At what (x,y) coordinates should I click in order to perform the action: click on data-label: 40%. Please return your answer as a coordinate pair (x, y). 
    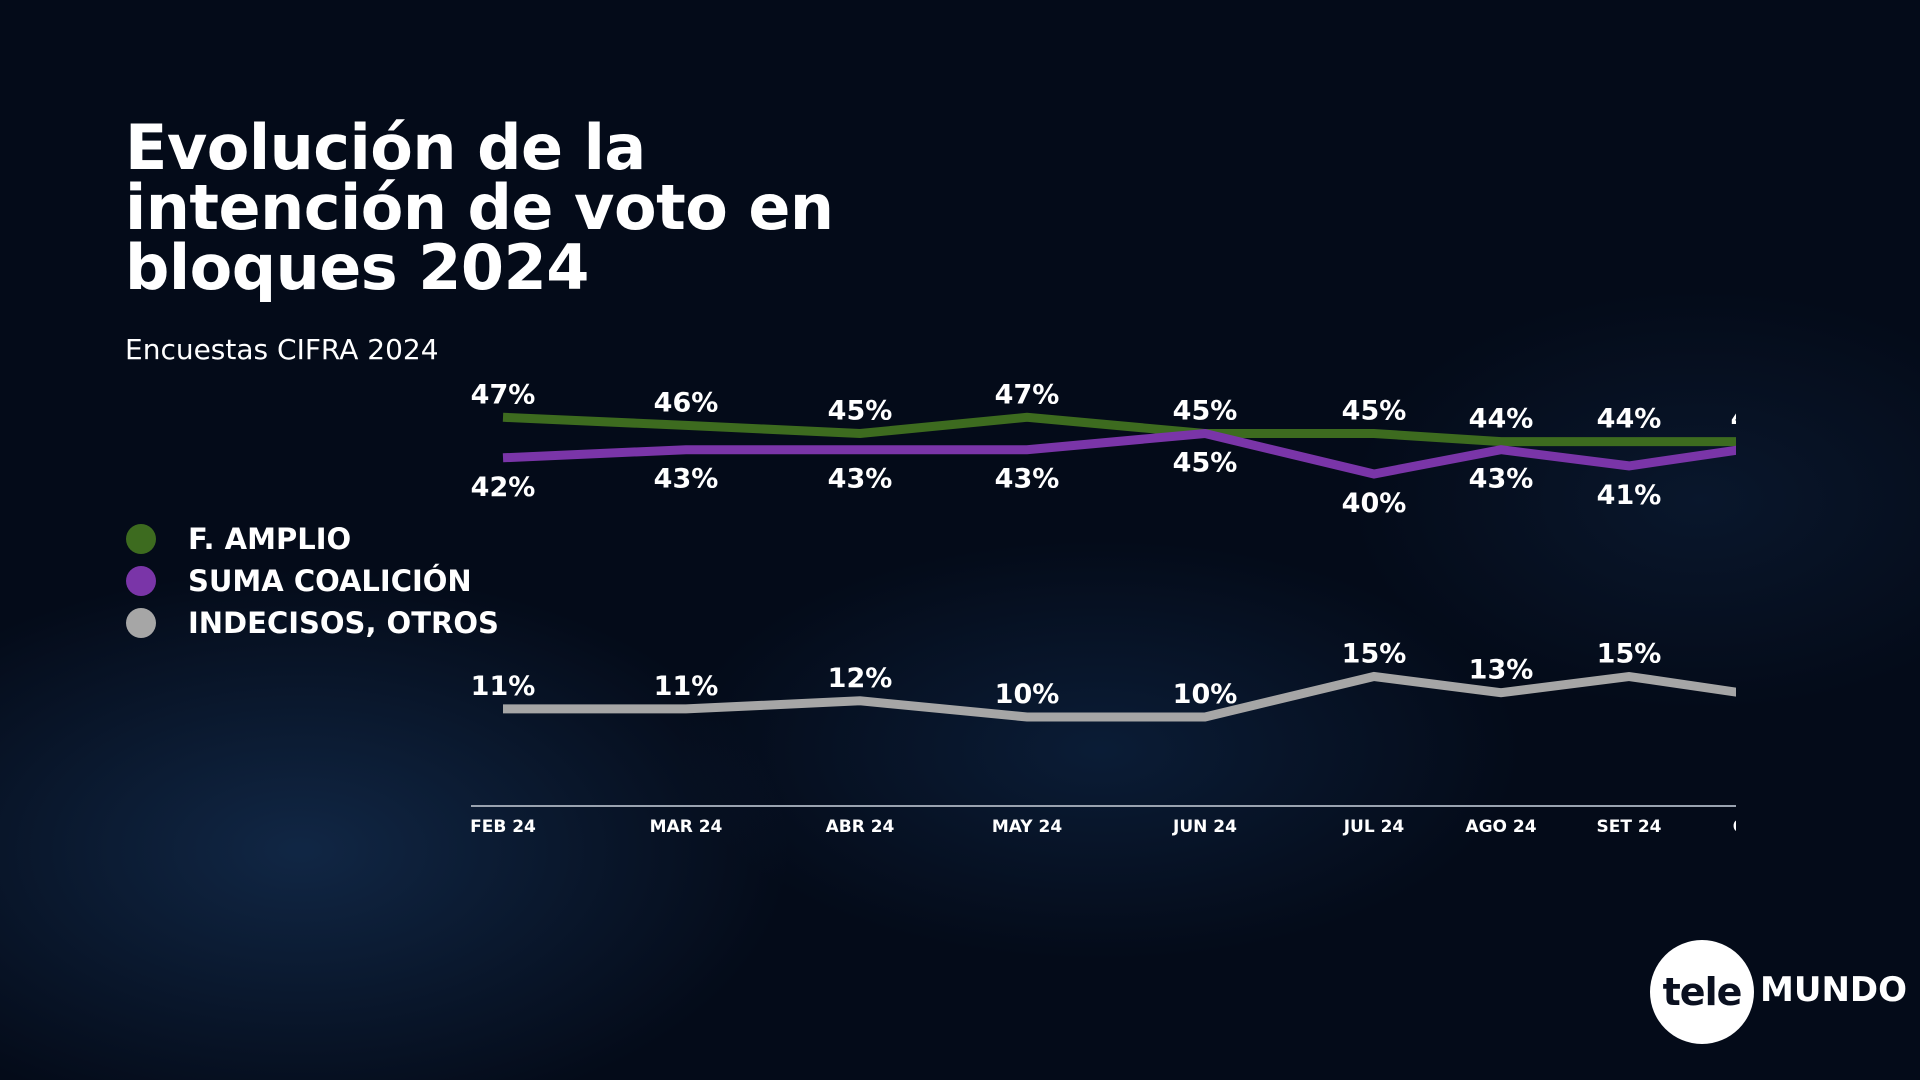
    Looking at the image, I should click on (1374, 503).